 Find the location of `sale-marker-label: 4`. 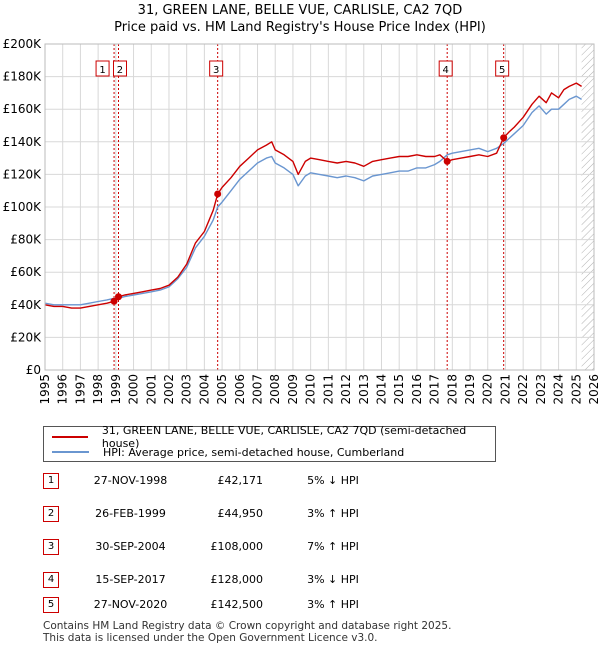

sale-marker-label: 4 is located at coordinates (445, 70).